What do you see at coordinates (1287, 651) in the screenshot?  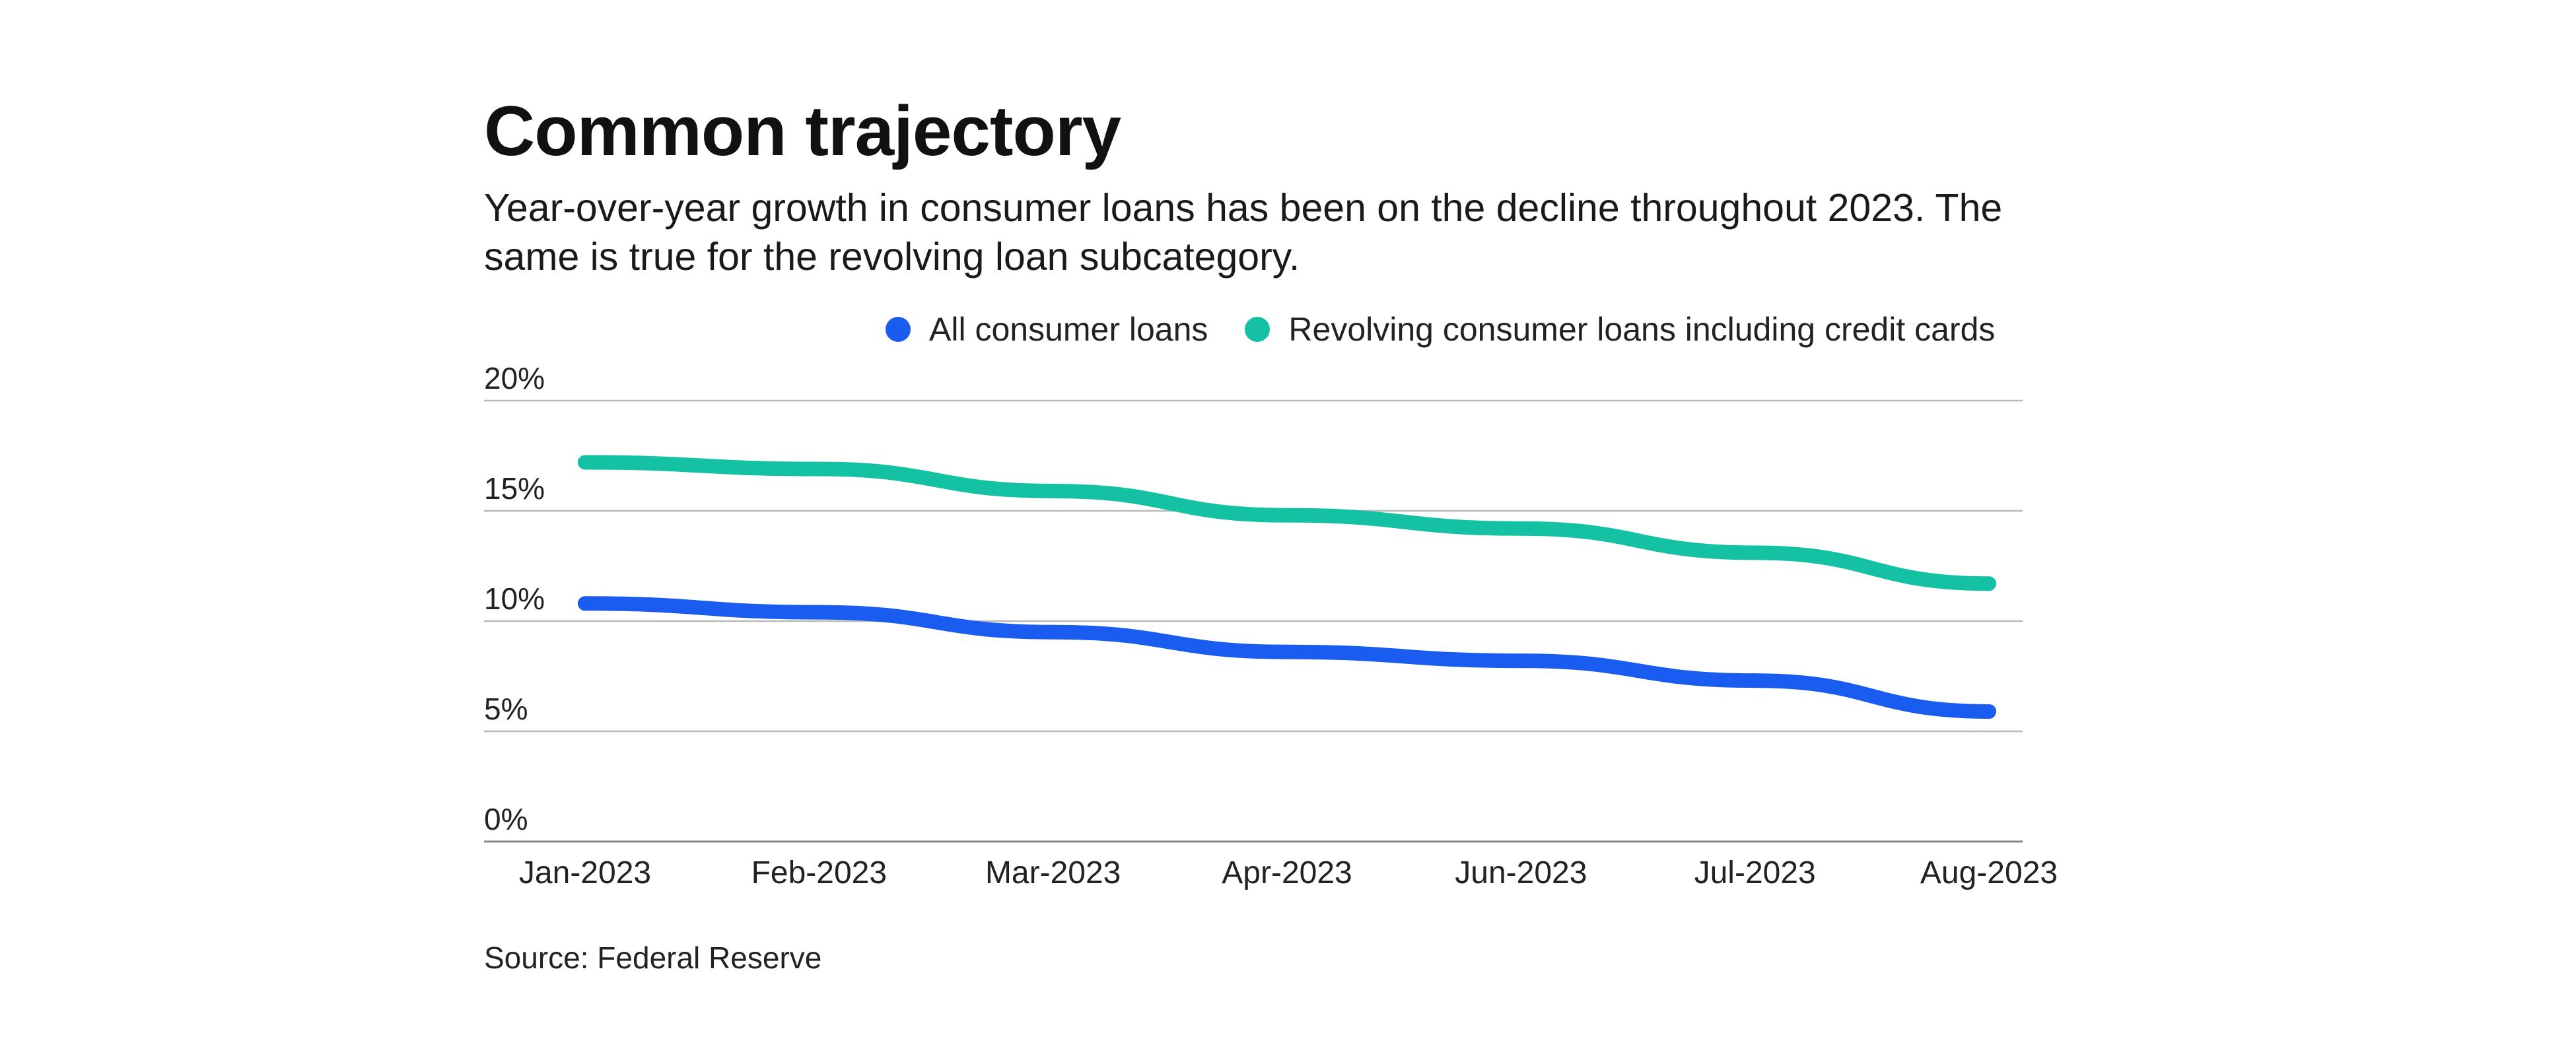 I see `data-point-all-consumer-loans-apr-2023` at bounding box center [1287, 651].